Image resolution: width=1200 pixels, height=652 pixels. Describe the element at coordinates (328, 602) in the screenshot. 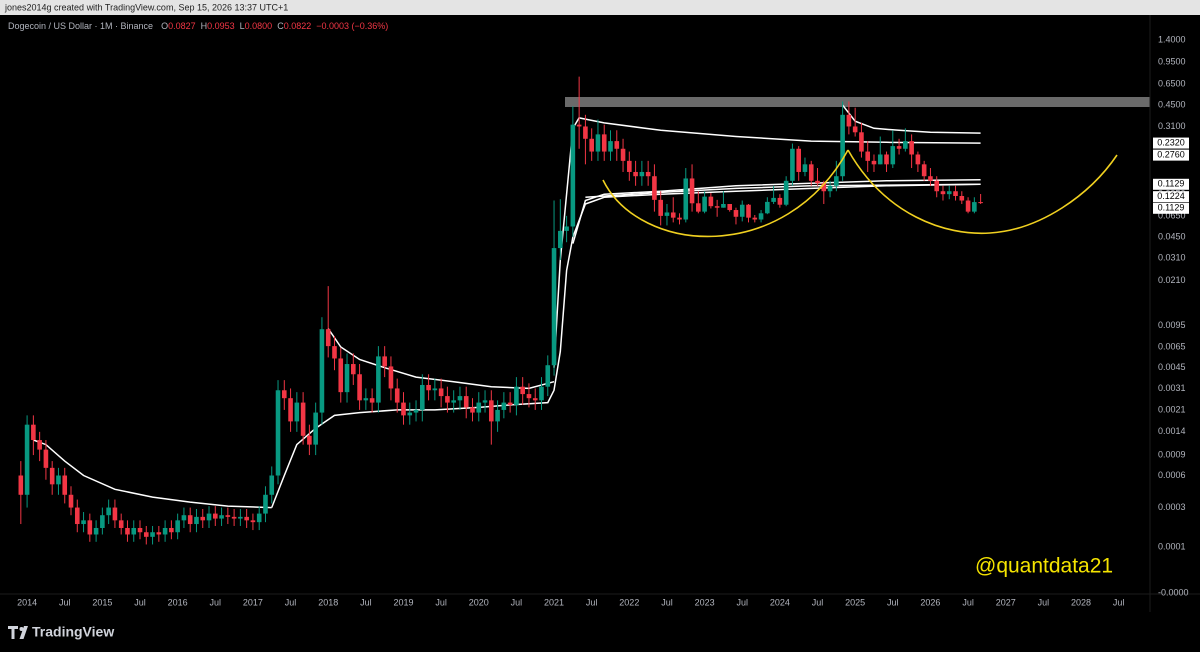

I see `x-tick-label: 2018` at that location.